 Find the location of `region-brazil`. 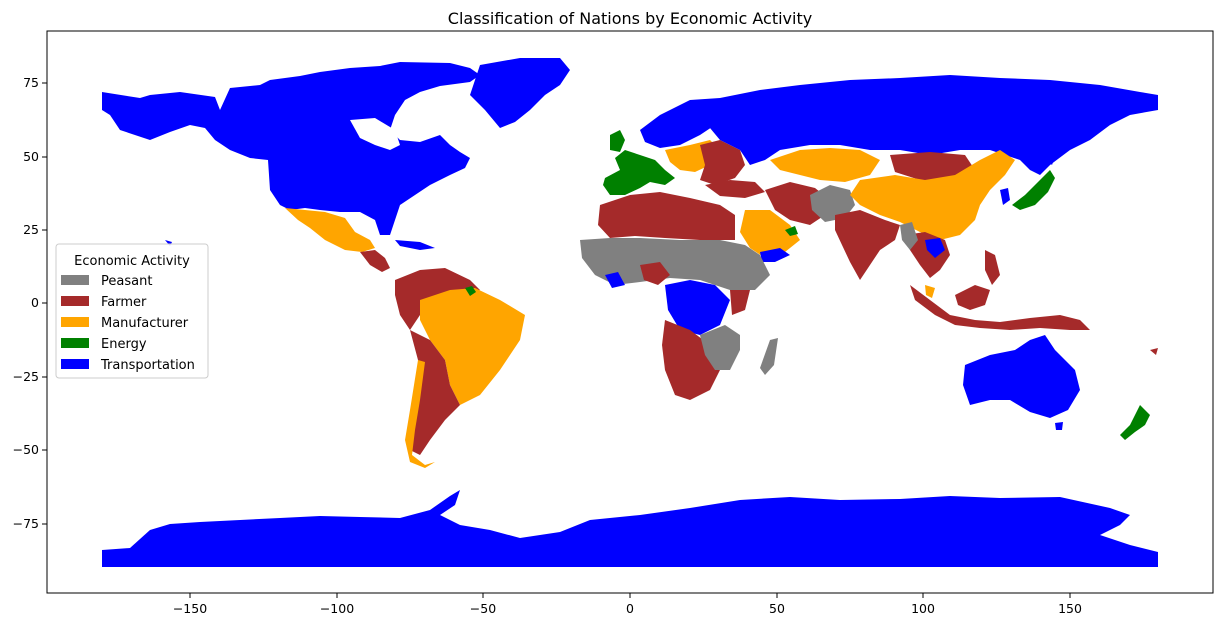

region-brazil is located at coordinates (472, 346).